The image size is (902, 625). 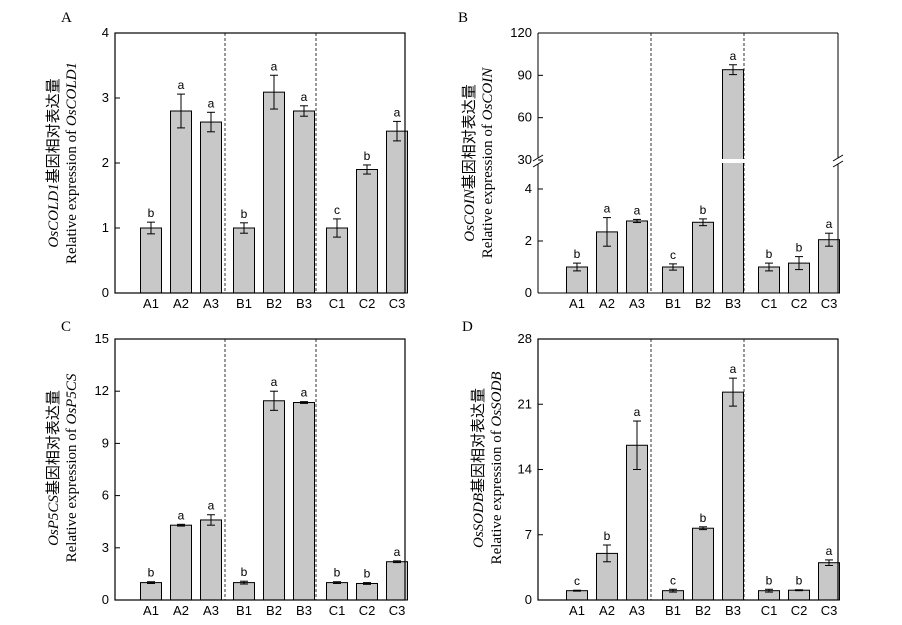 What do you see at coordinates (467, 327) in the screenshot?
I see `panel-letter-d: D` at bounding box center [467, 327].